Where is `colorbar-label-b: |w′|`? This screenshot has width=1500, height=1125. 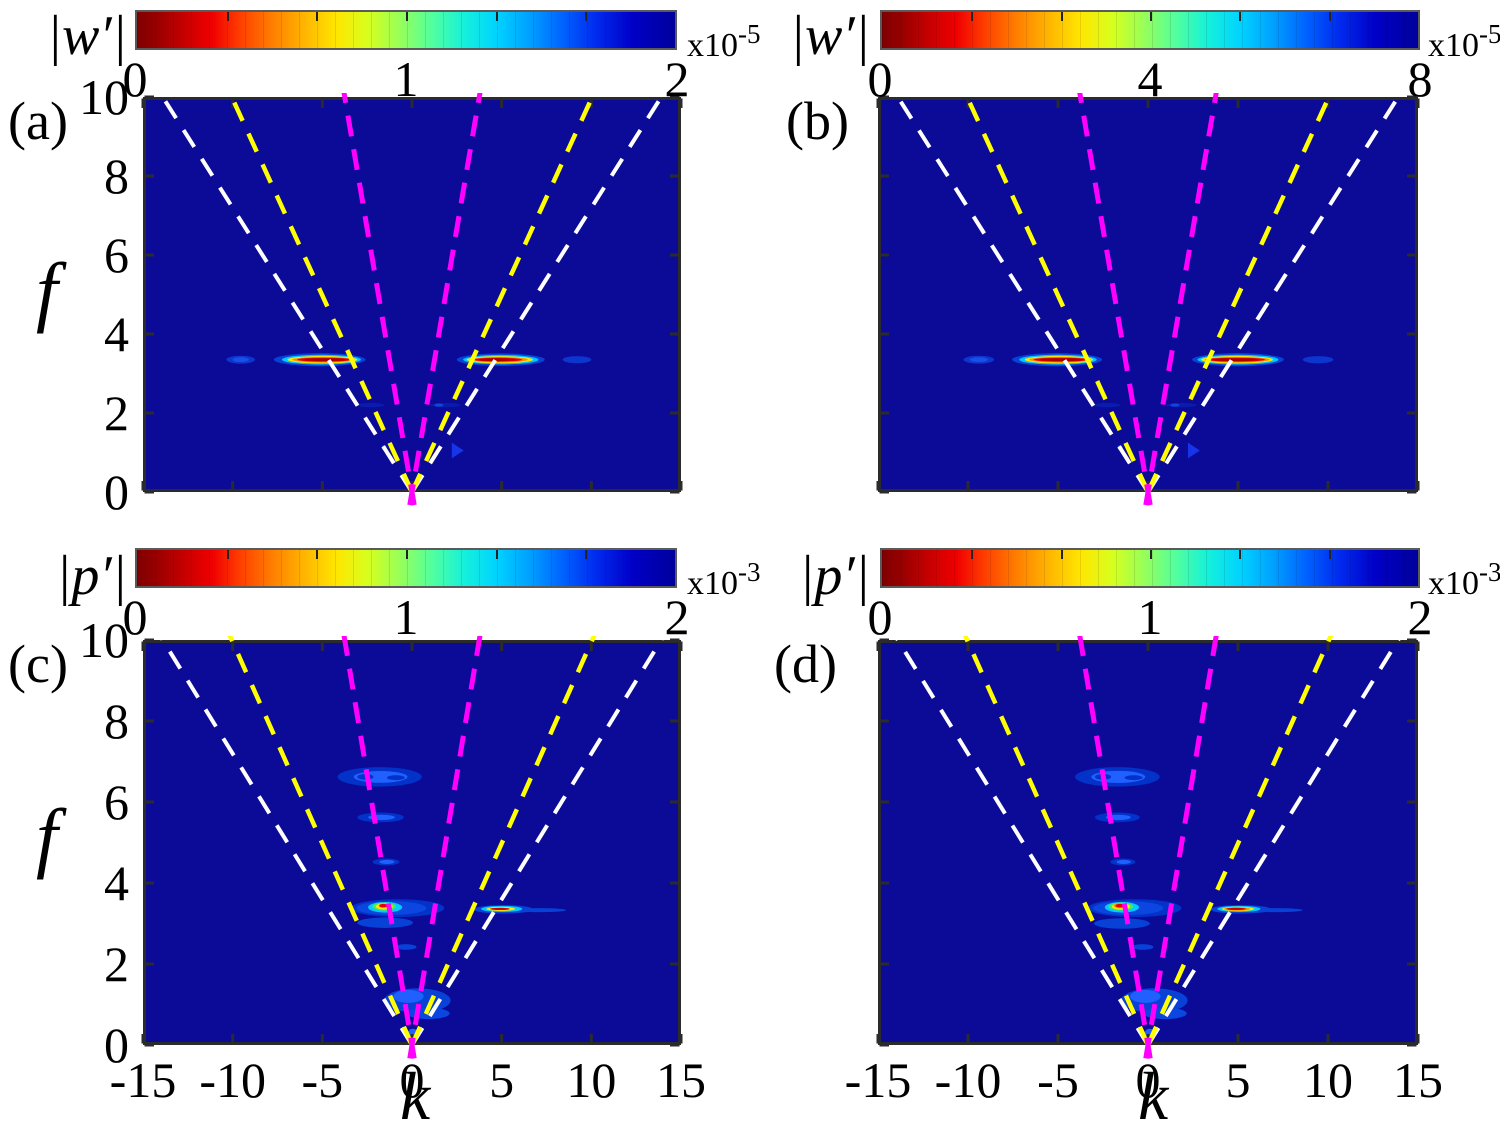
colorbar-label-b: |w′| is located at coordinates (829, 36).